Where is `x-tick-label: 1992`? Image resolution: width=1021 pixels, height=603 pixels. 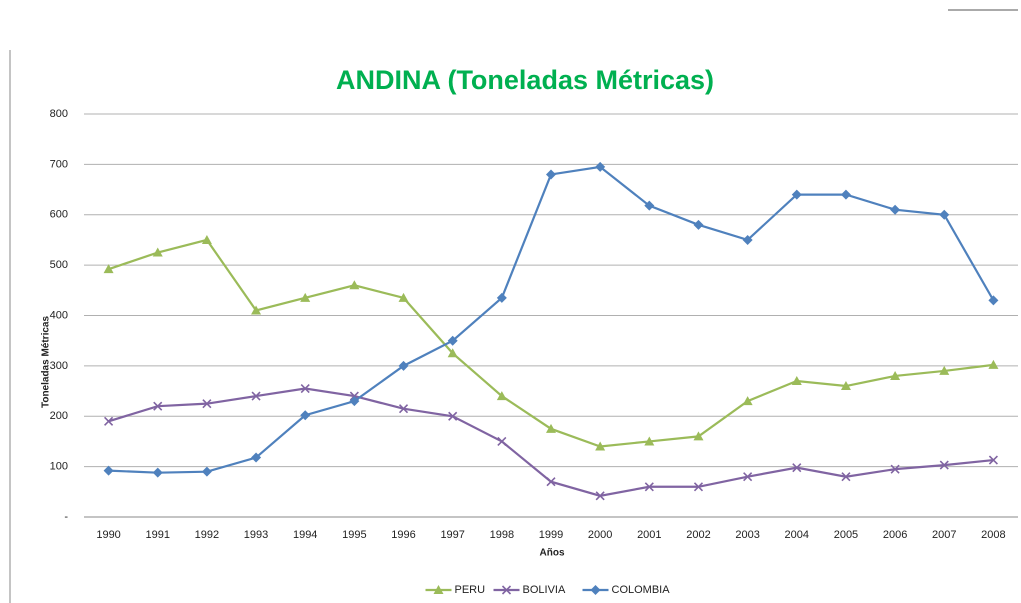 x-tick-label: 1992 is located at coordinates (207, 535).